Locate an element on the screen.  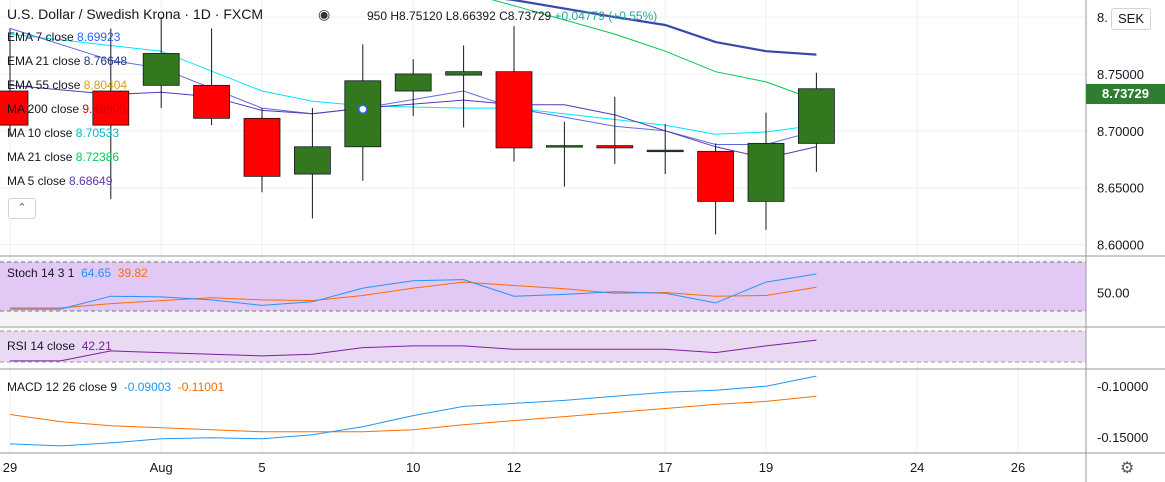
last-price-badge: 8.73729 is located at coordinates (1125, 94).